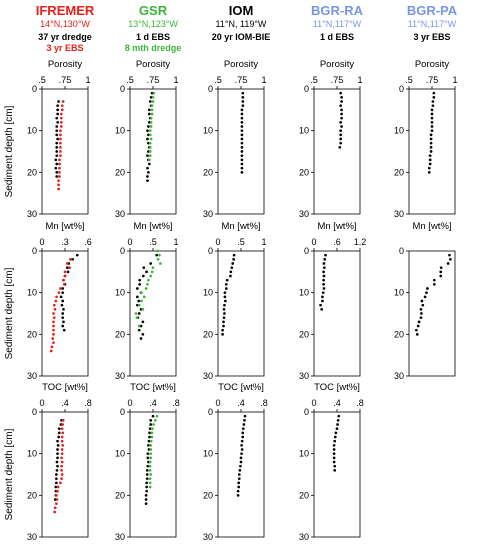 This screenshot has height=545, width=500. Describe the element at coordinates (65, 37) in the screenshot. I see `site-treatment-line: 37 yr dredge` at that location.